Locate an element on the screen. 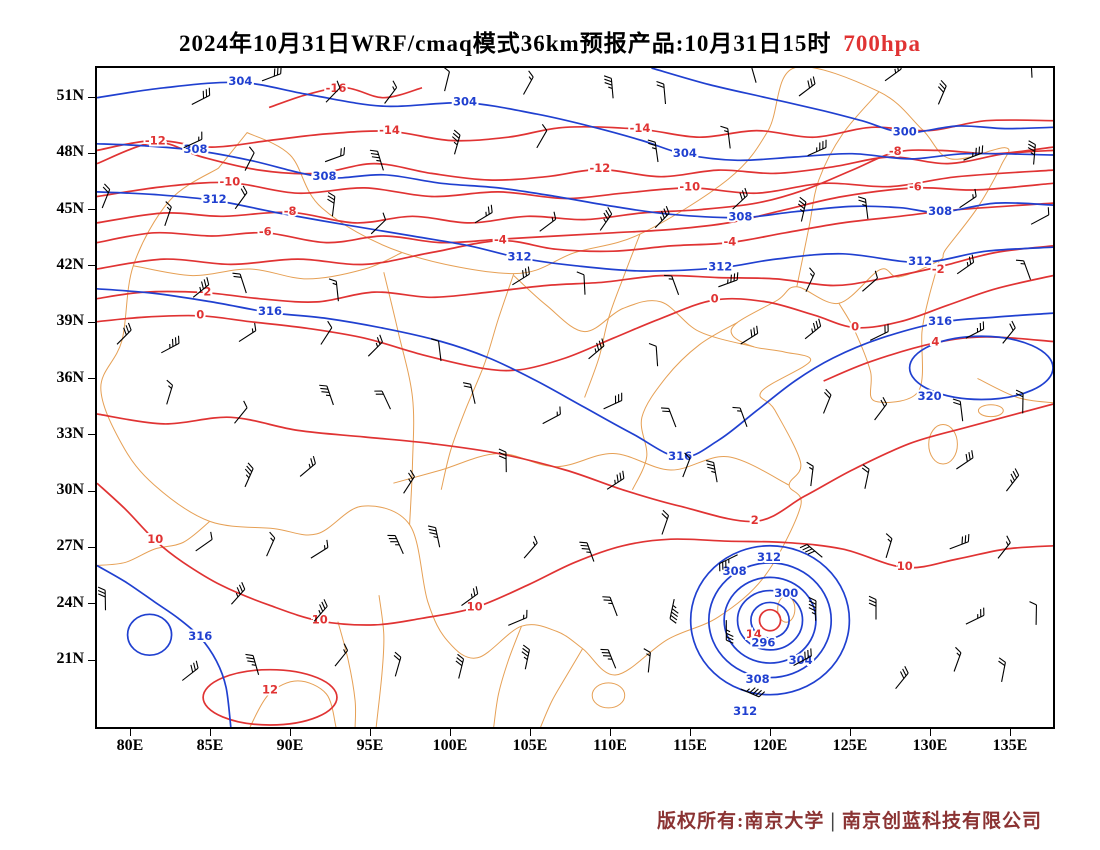 The height and width of the screenshot is (850, 1100). x-axis-label: 120E is located at coordinates (770, 745).